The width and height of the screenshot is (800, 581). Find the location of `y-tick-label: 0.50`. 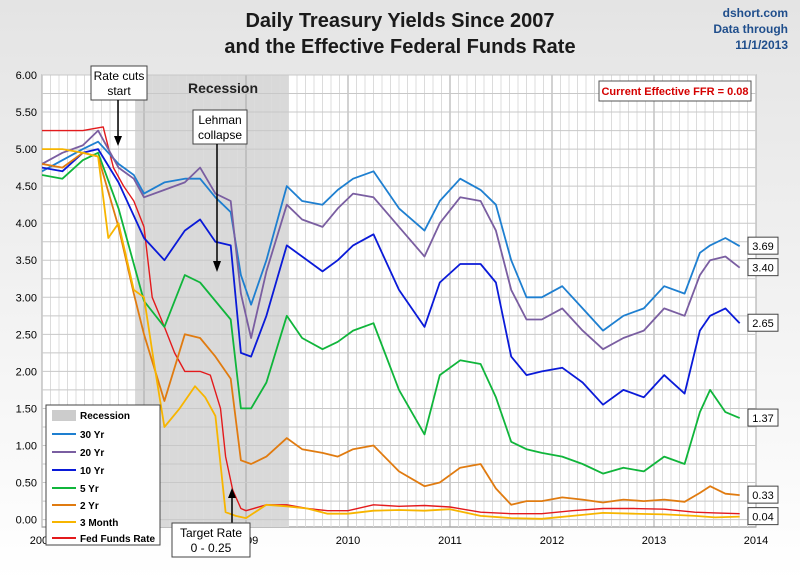

y-tick-label: 0.50 is located at coordinates (26, 484).